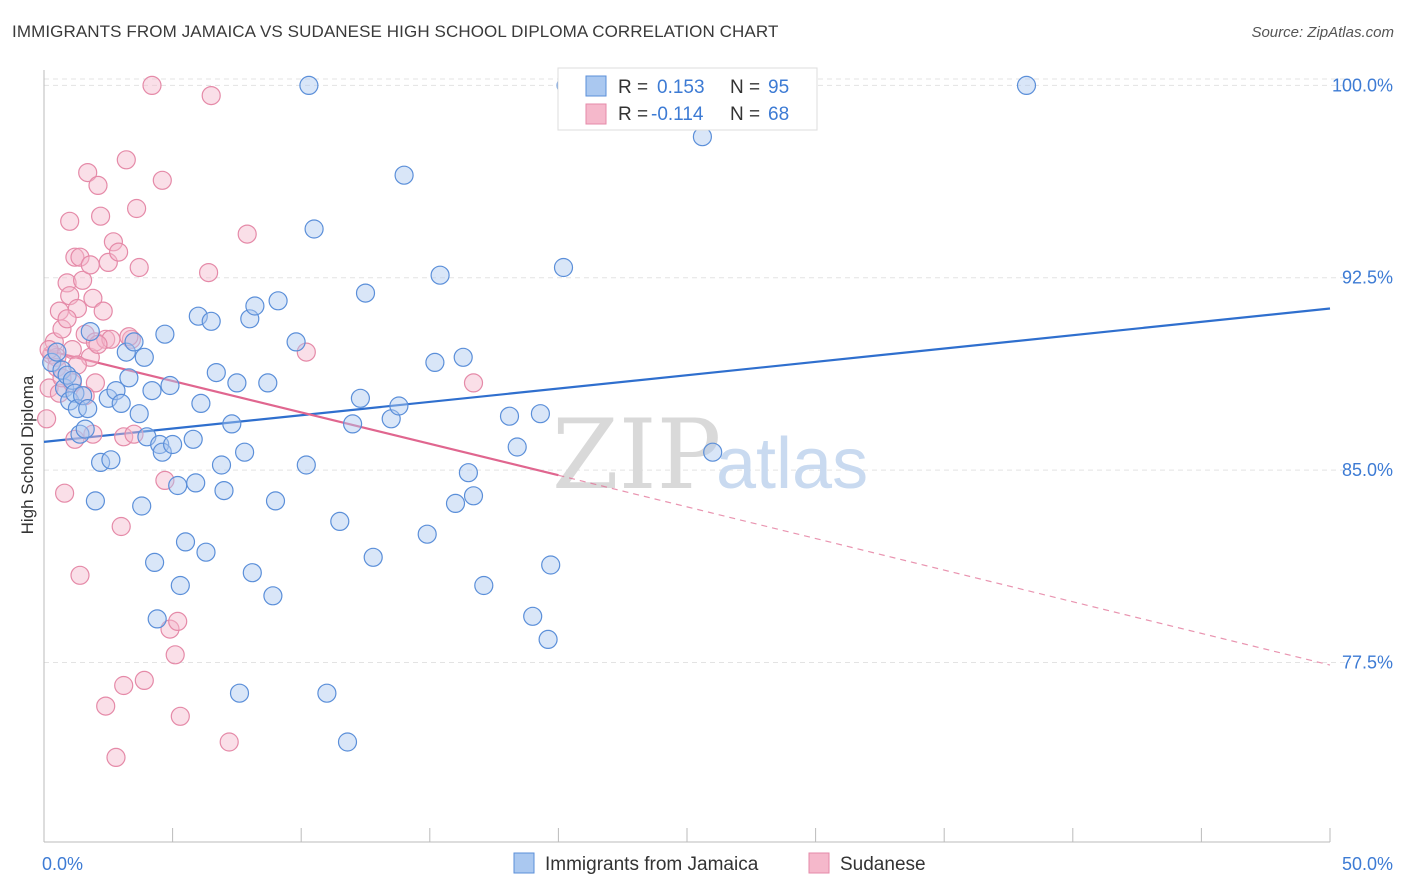 Image resolution: width=1406 pixels, height=892 pixels. Describe the element at coordinates (778, 87) in the screenshot. I see `legend-n-value-1: 95` at that location.